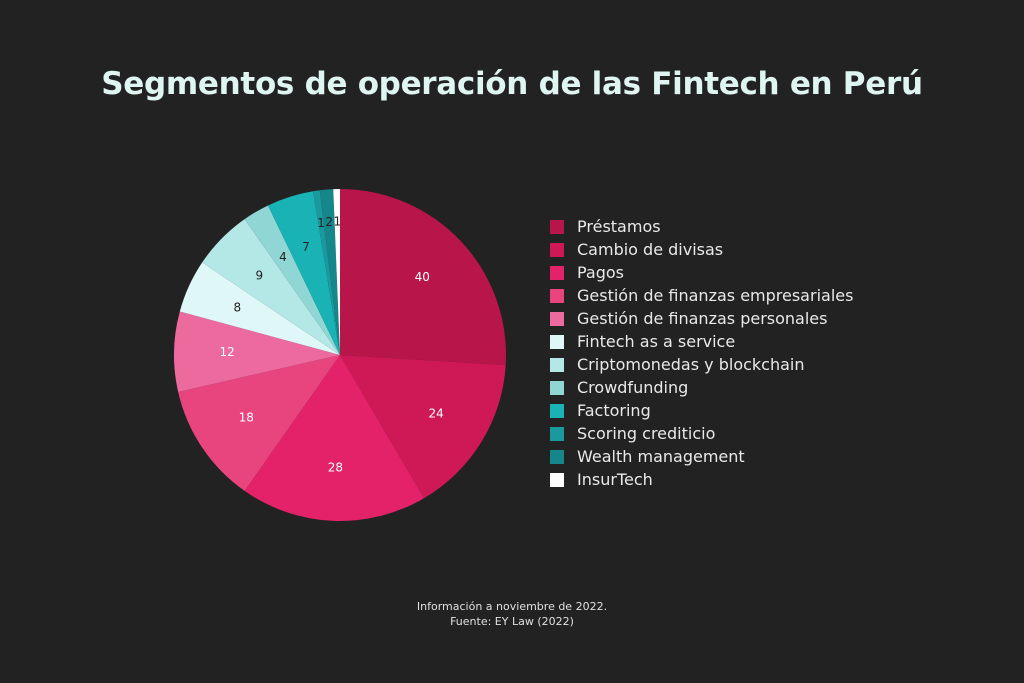 Image resolution: width=1024 pixels, height=683 pixels. Describe the element at coordinates (656, 341) in the screenshot. I see `legend-label: Fintech as a service` at that location.